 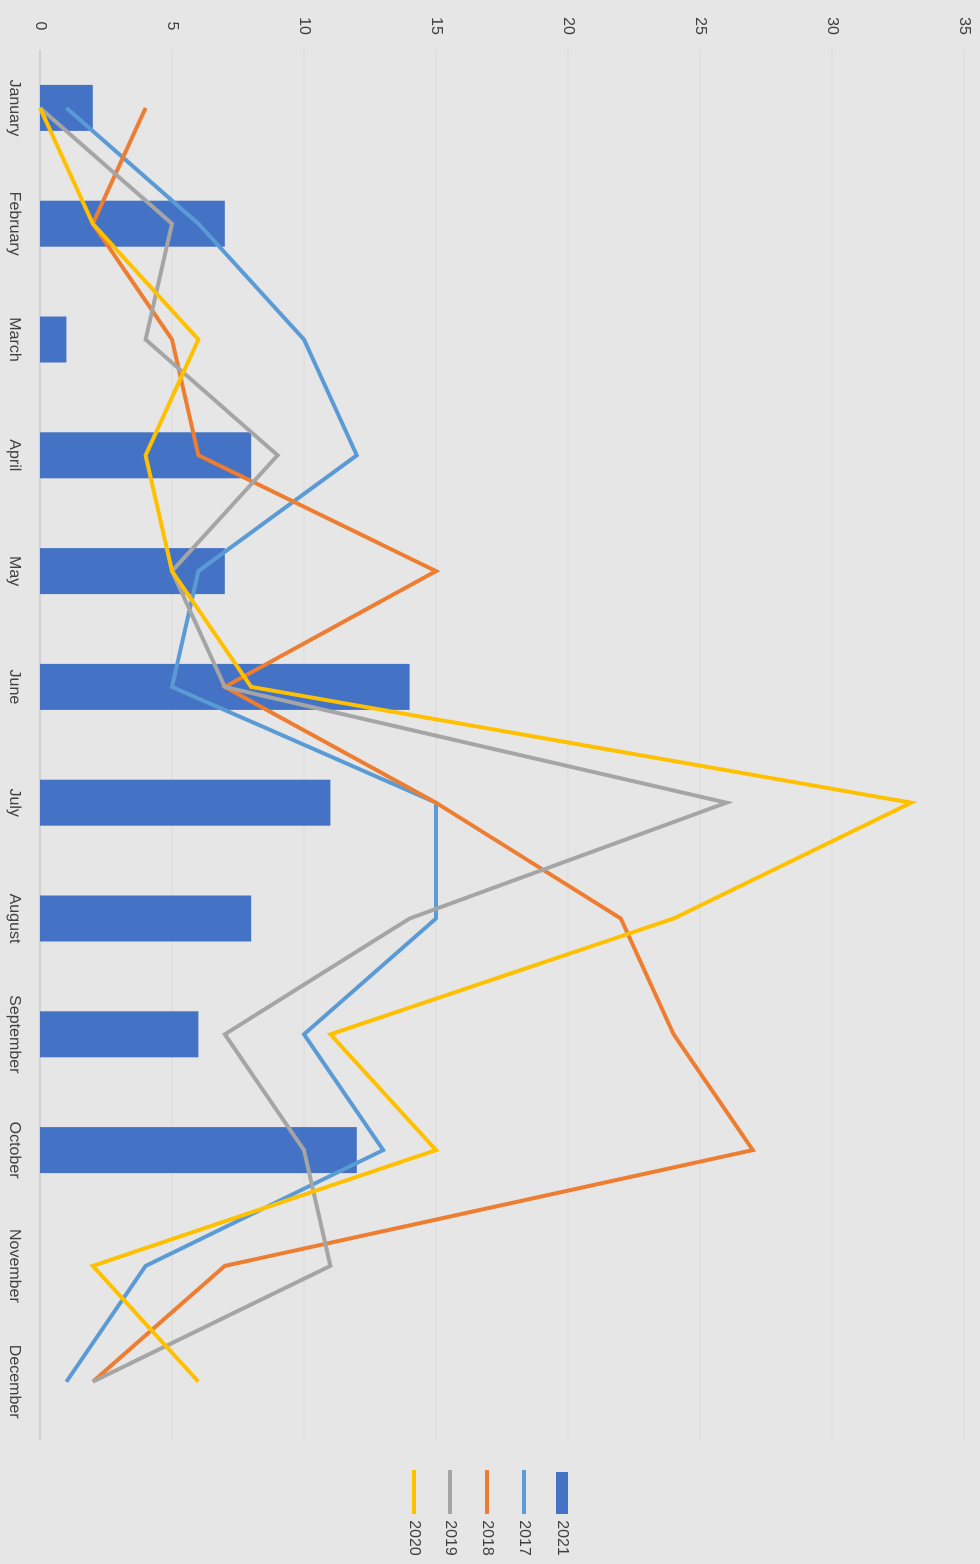 What do you see at coordinates (40, 26) in the screenshot?
I see `value-tick-0: 0` at bounding box center [40, 26].